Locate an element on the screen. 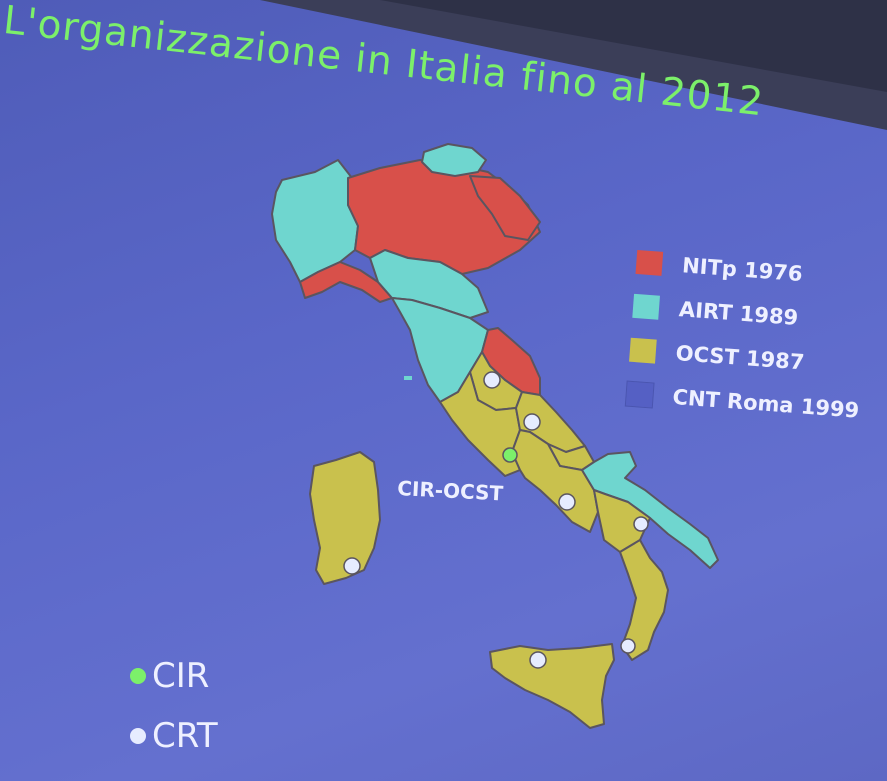 The image size is (887, 781). crt-dot-campania is located at coordinates (567, 502).